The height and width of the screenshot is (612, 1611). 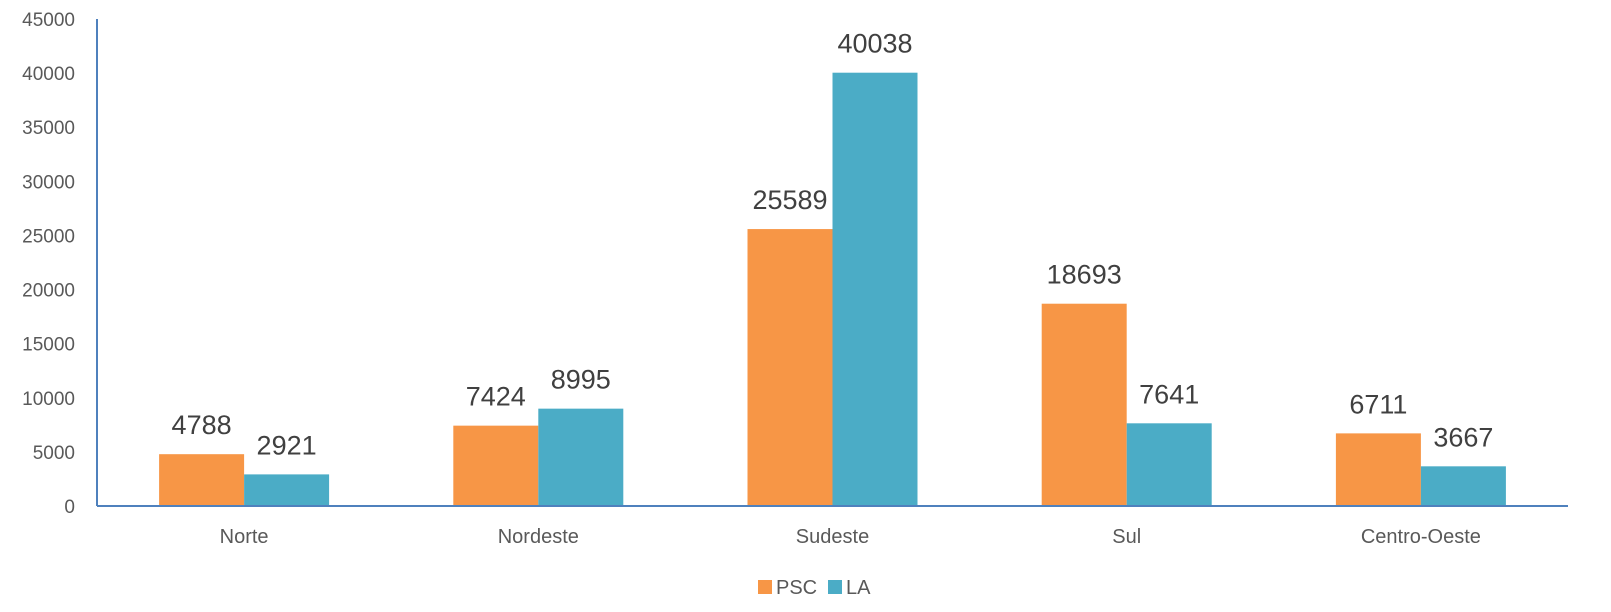 I want to click on y-tick-label: 5000, so click(x=54, y=453).